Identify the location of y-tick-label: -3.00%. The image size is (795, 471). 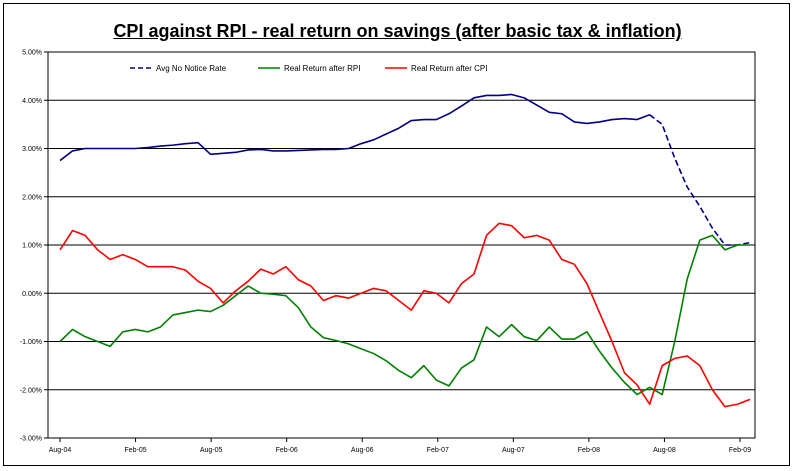
(31, 439).